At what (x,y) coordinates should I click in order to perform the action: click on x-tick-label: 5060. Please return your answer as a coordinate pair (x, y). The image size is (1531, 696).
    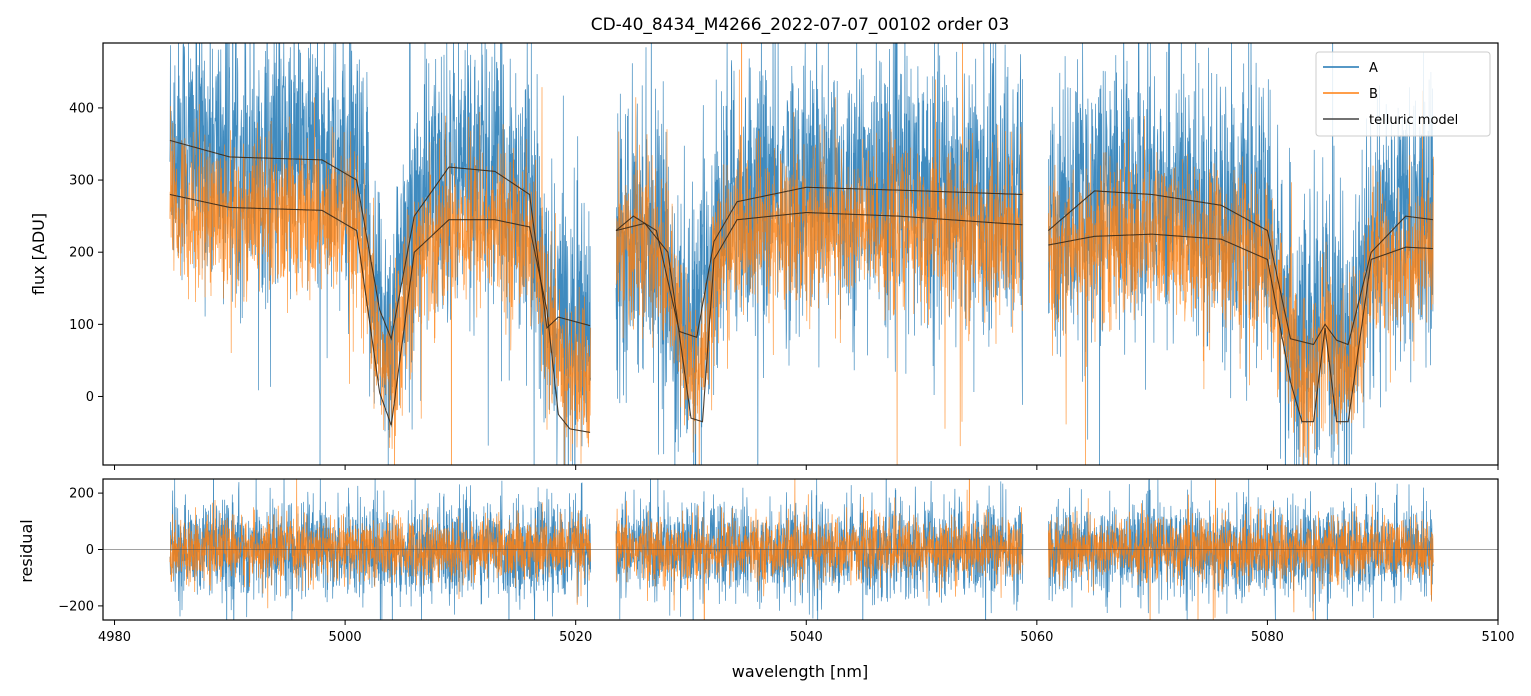
    Looking at the image, I should click on (1036, 637).